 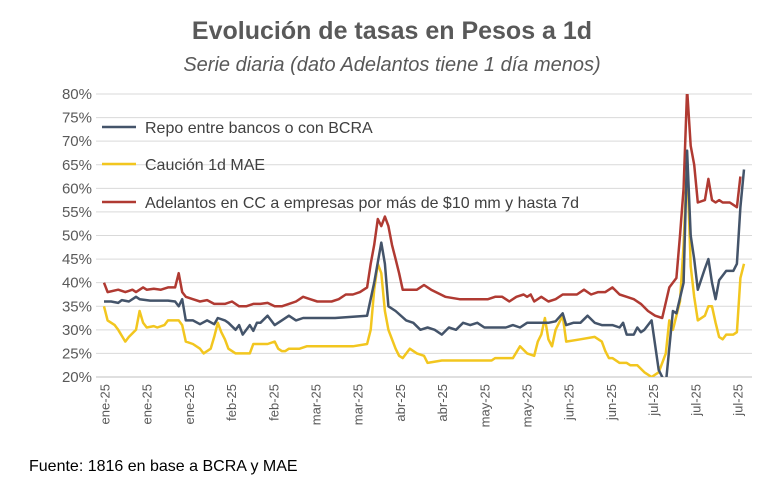 I want to click on y-tick-label: 75%, so click(x=77, y=118).